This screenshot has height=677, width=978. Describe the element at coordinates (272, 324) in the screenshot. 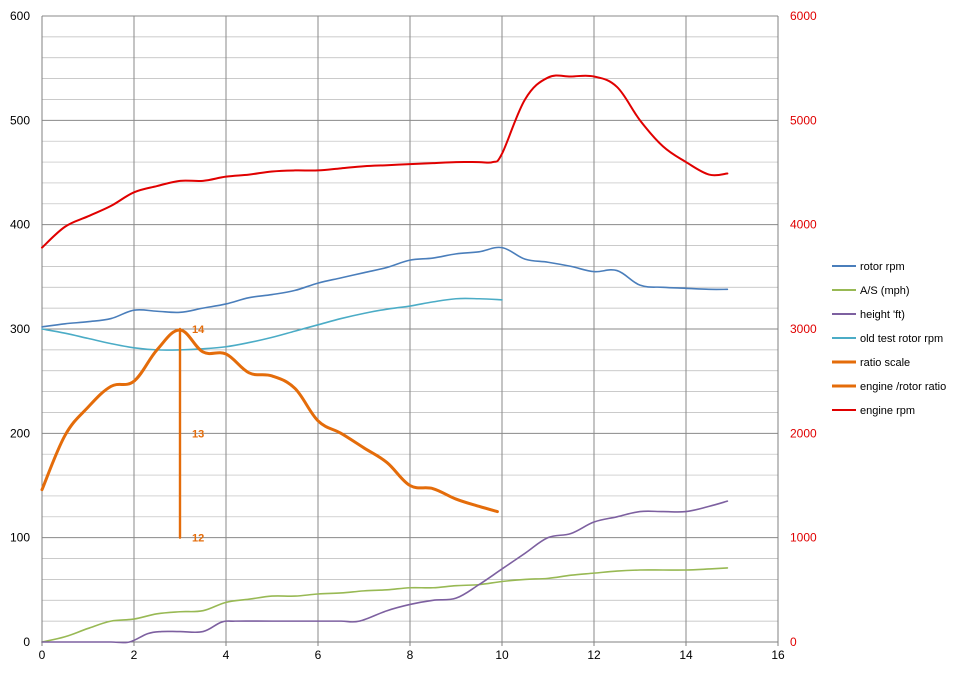

I see `series-old-test-line` at that location.